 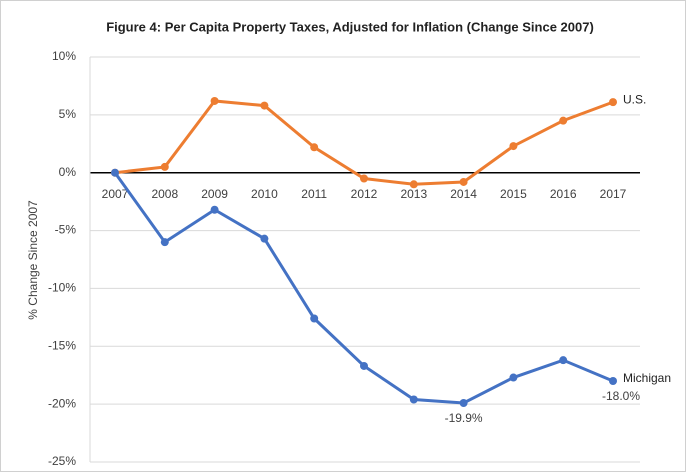 I want to click on y-tick-label: -25%, so click(x=62, y=461).